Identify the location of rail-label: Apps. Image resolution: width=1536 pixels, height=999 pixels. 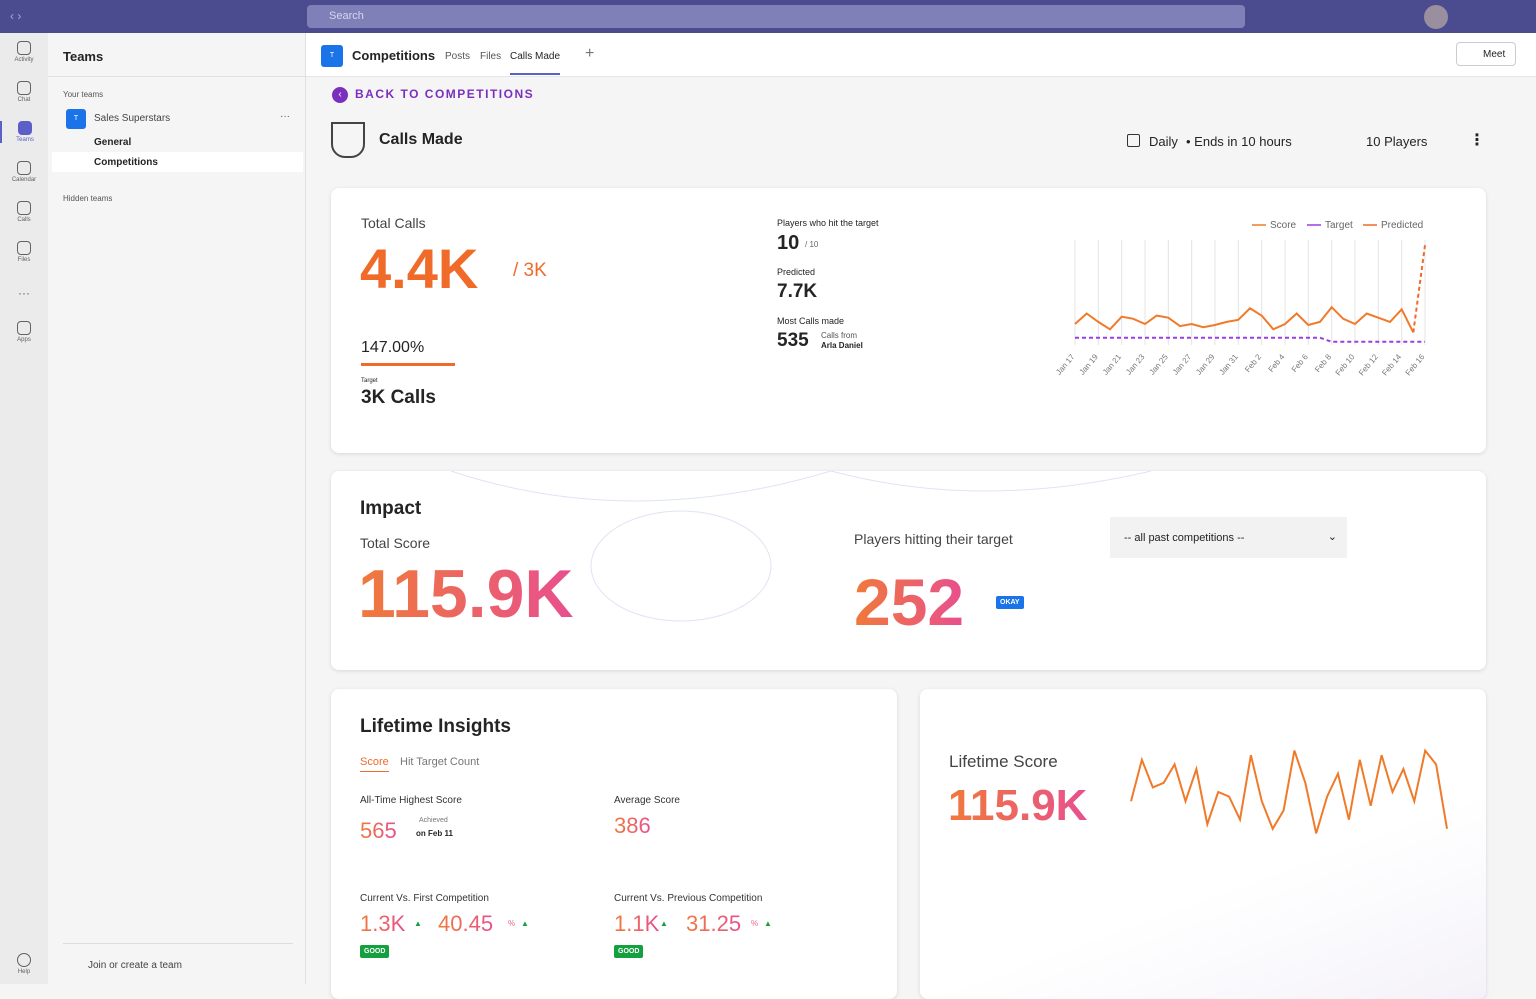
(24, 340).